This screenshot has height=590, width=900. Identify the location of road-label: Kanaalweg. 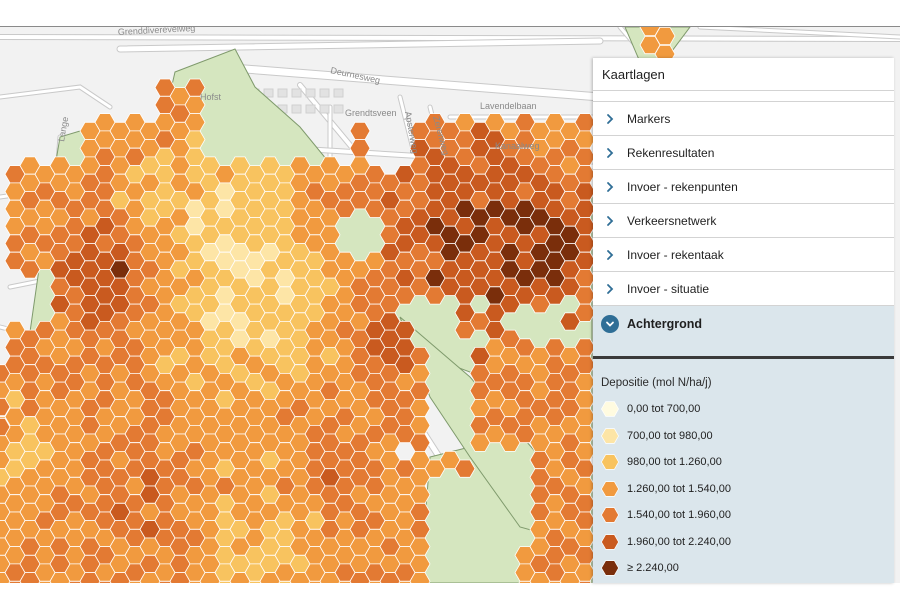
(517, 146).